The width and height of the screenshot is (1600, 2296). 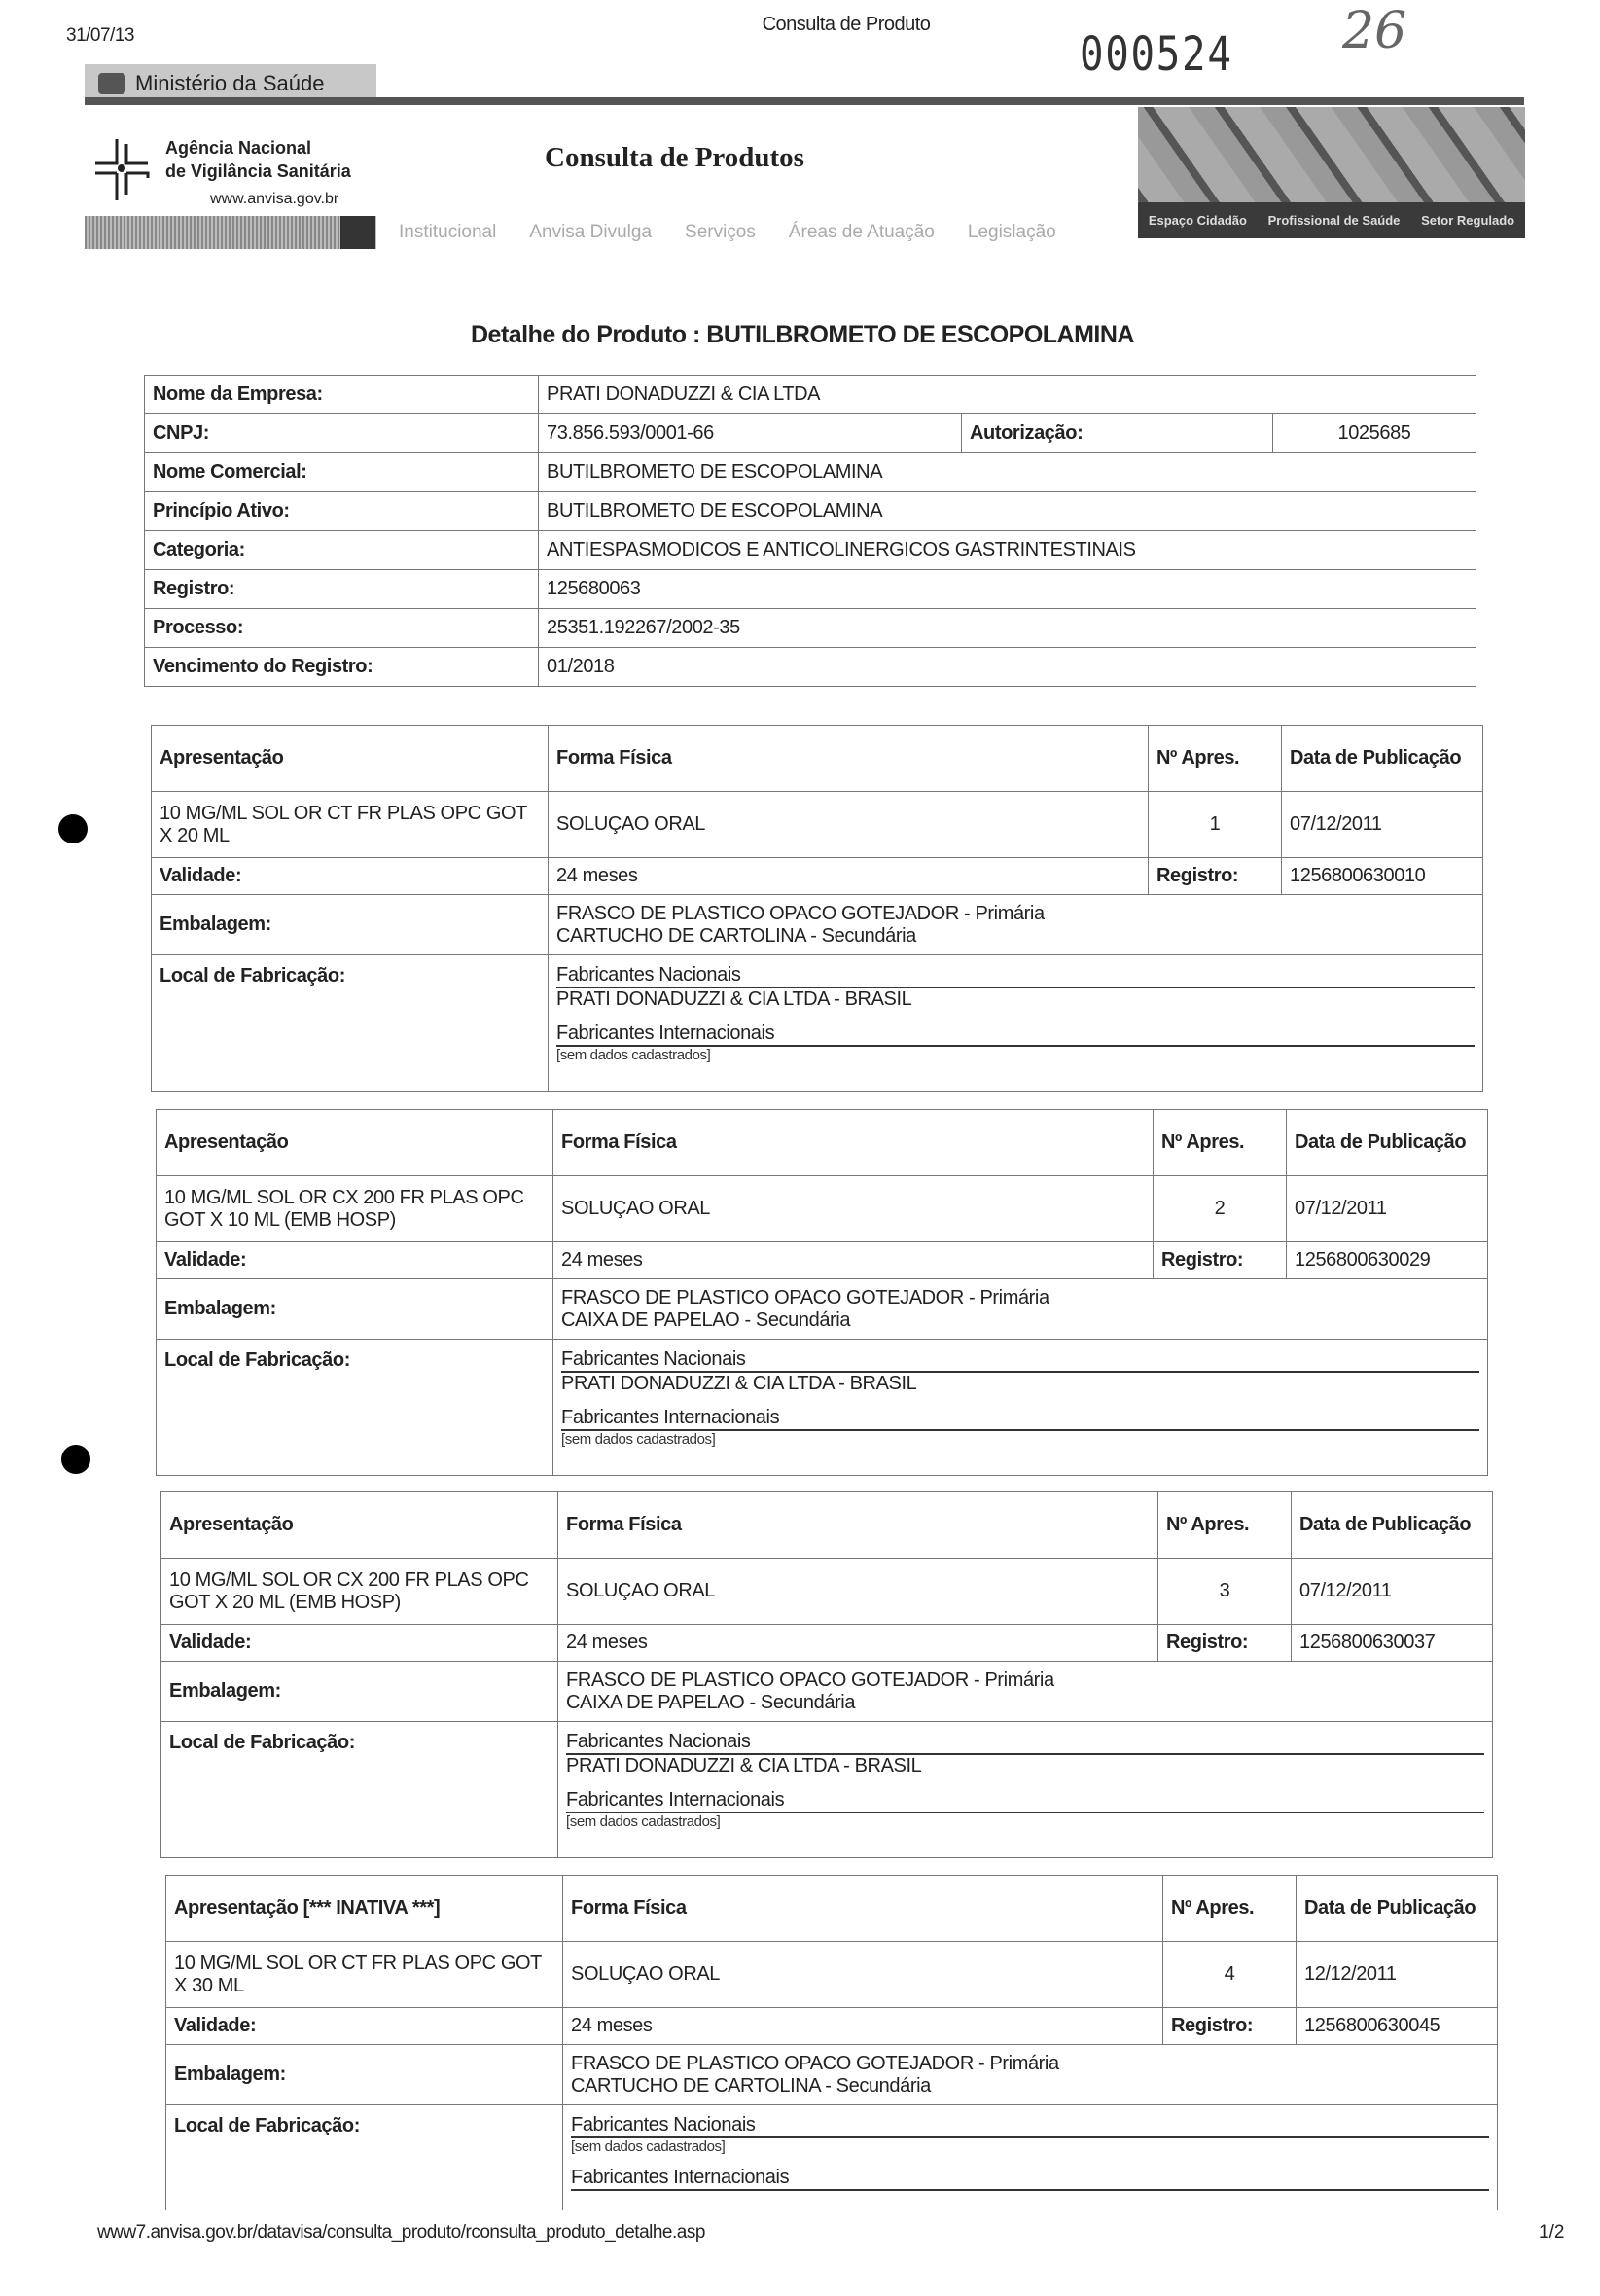 I want to click on nav-areas-atuacao: Áreas de Atuação, so click(x=861, y=232).